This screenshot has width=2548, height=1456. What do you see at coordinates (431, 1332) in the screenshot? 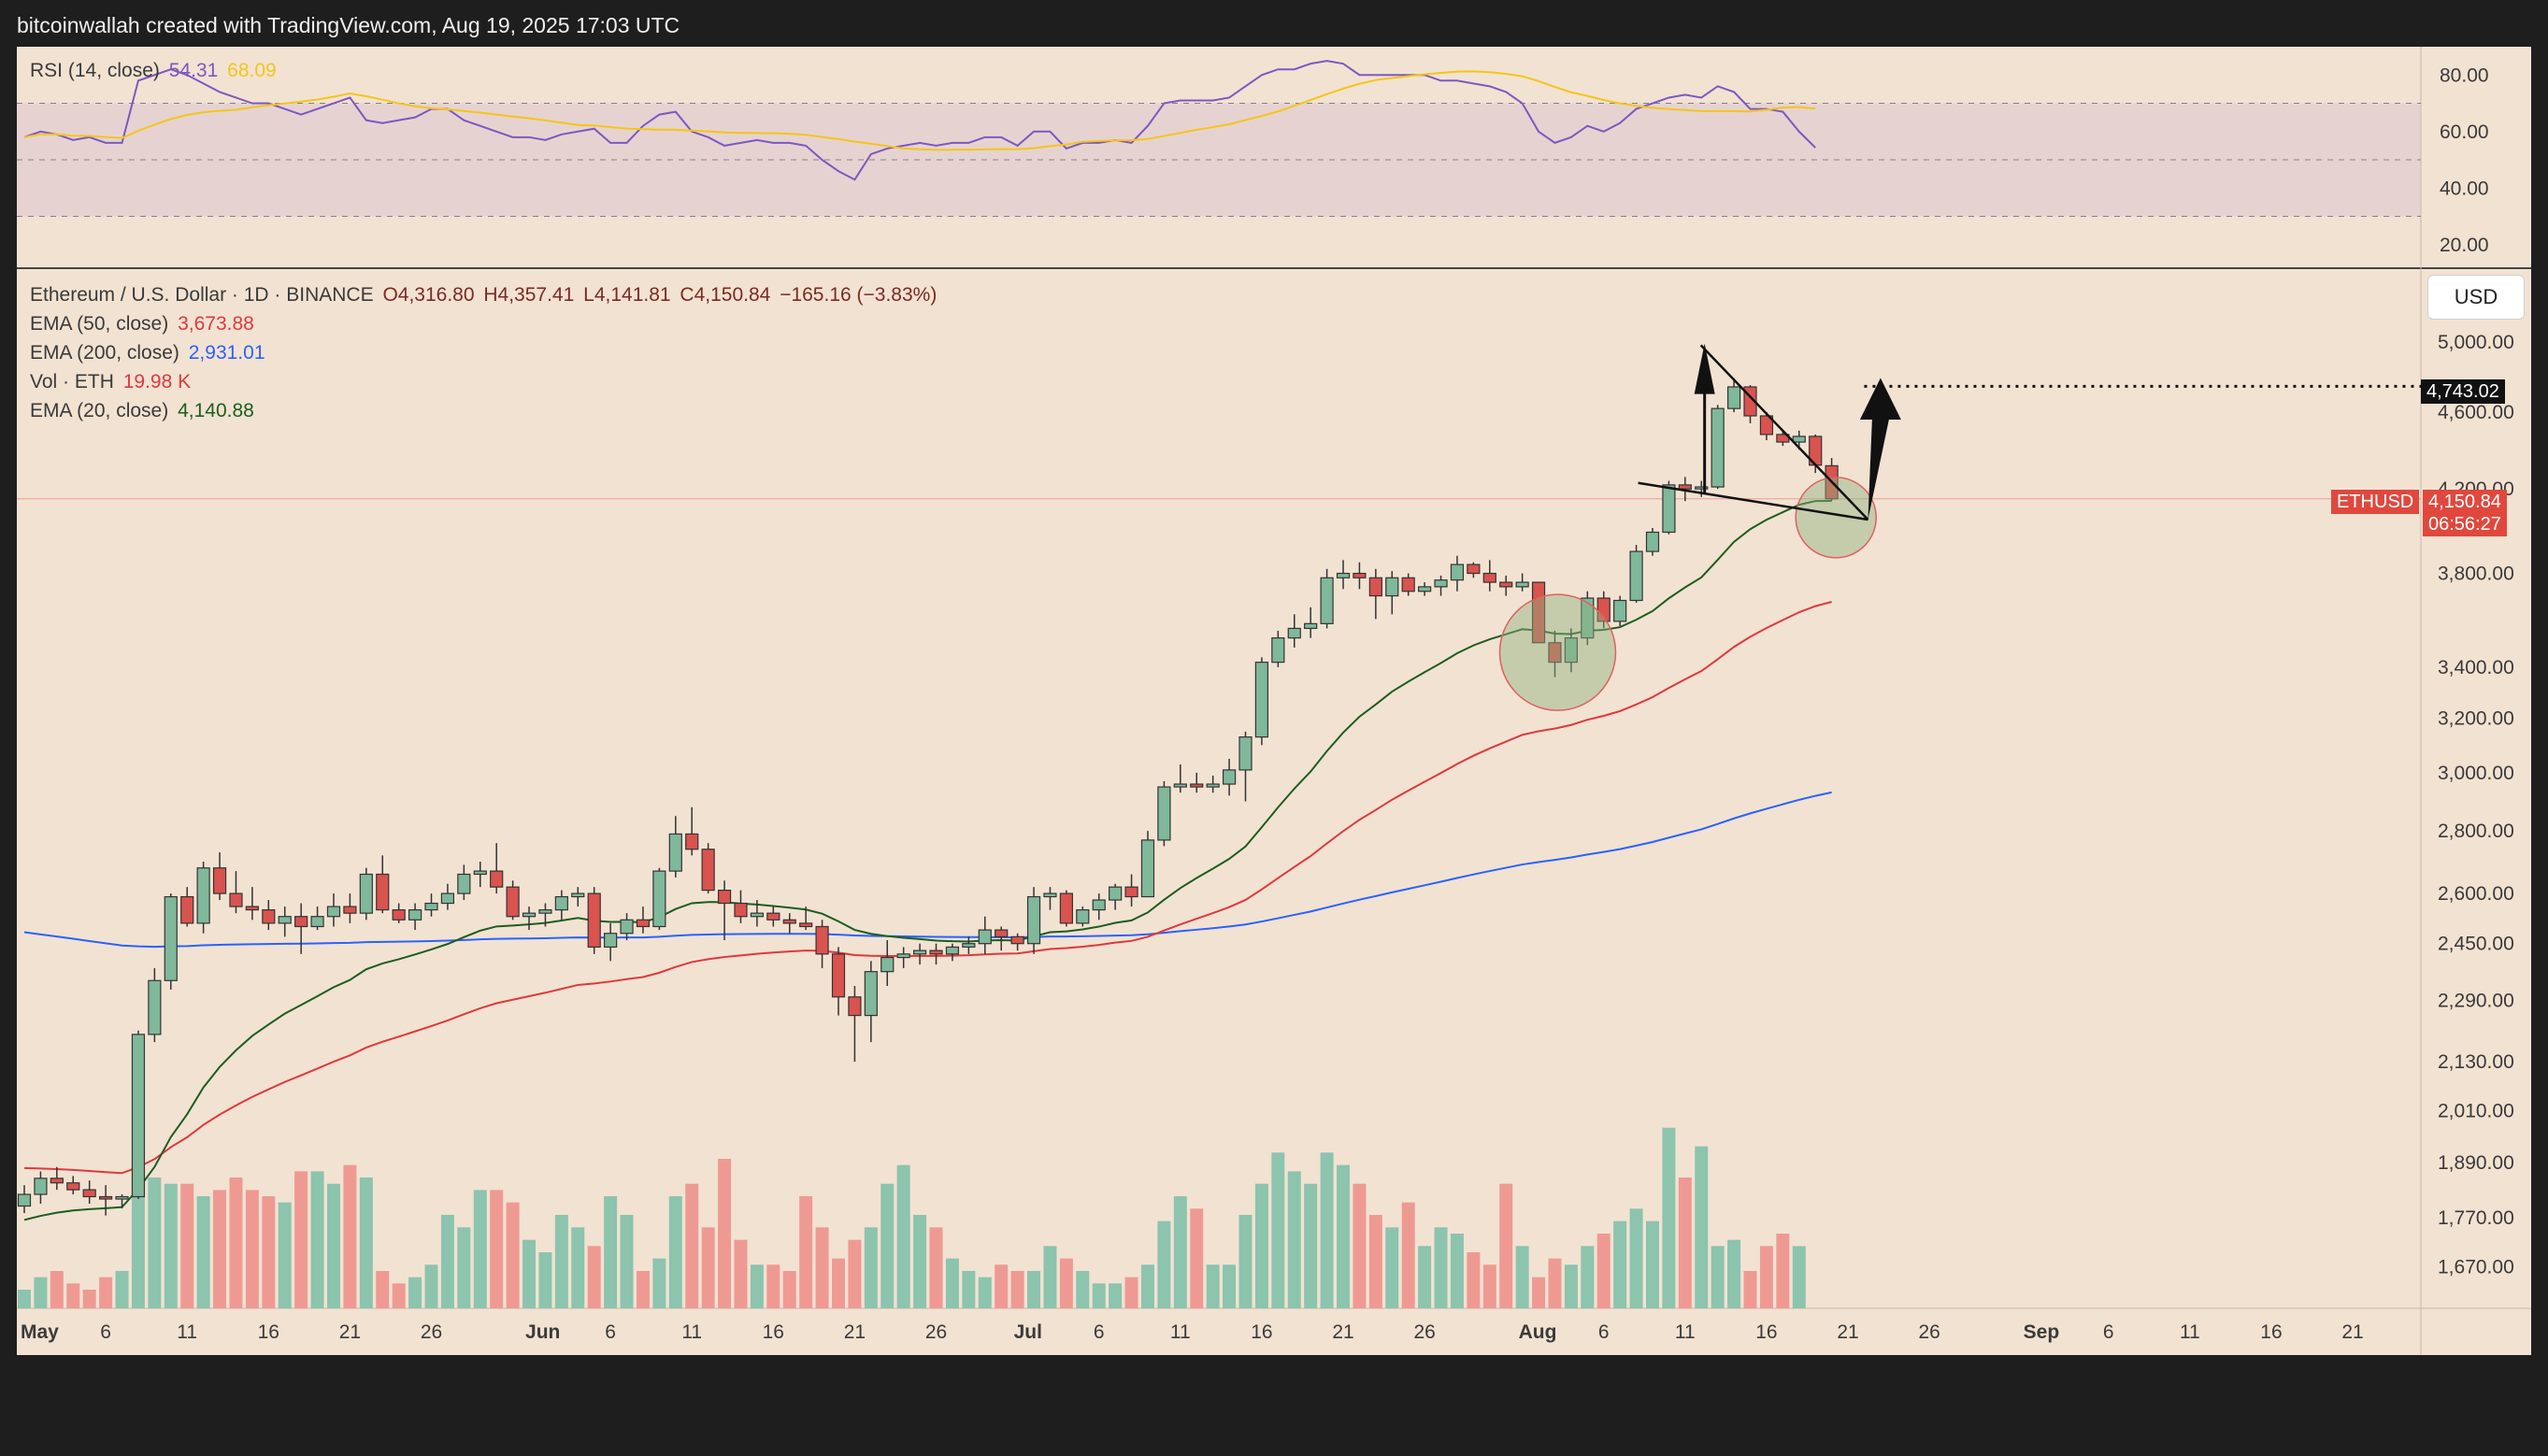
I see `time-axis-label: 26` at bounding box center [431, 1332].